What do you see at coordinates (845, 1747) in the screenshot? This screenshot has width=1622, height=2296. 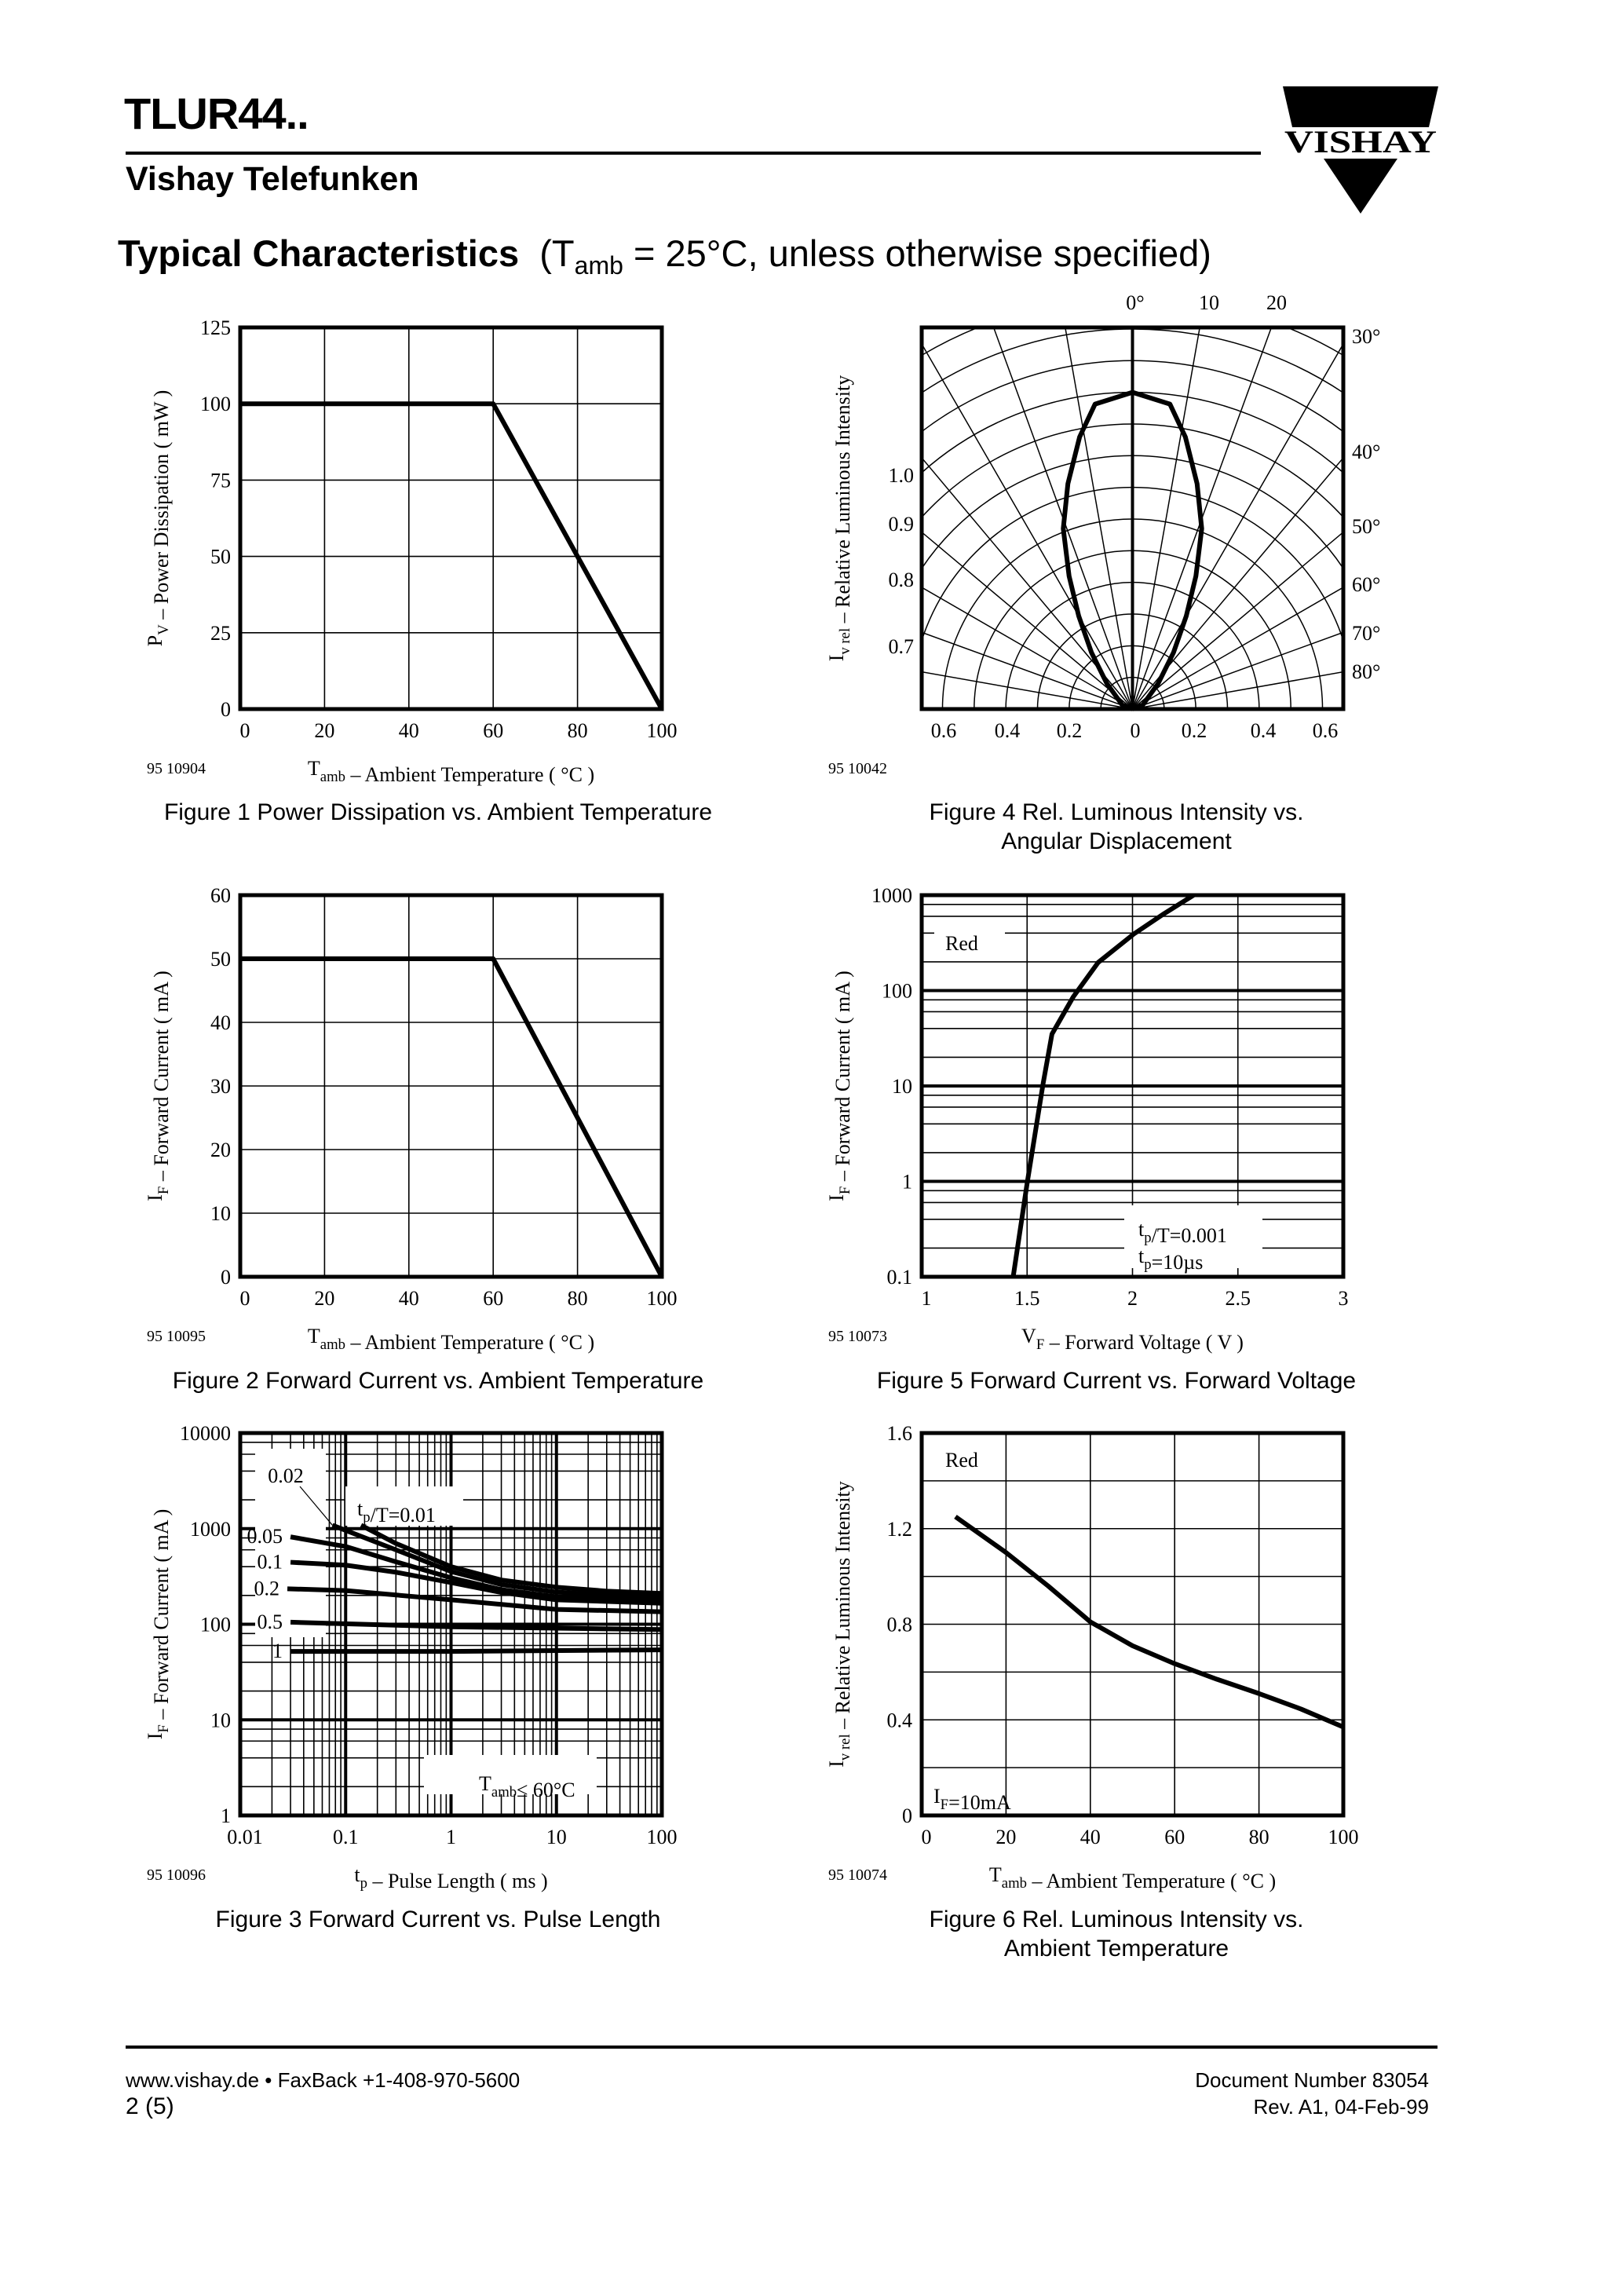 I see `subscript: v rel` at bounding box center [845, 1747].